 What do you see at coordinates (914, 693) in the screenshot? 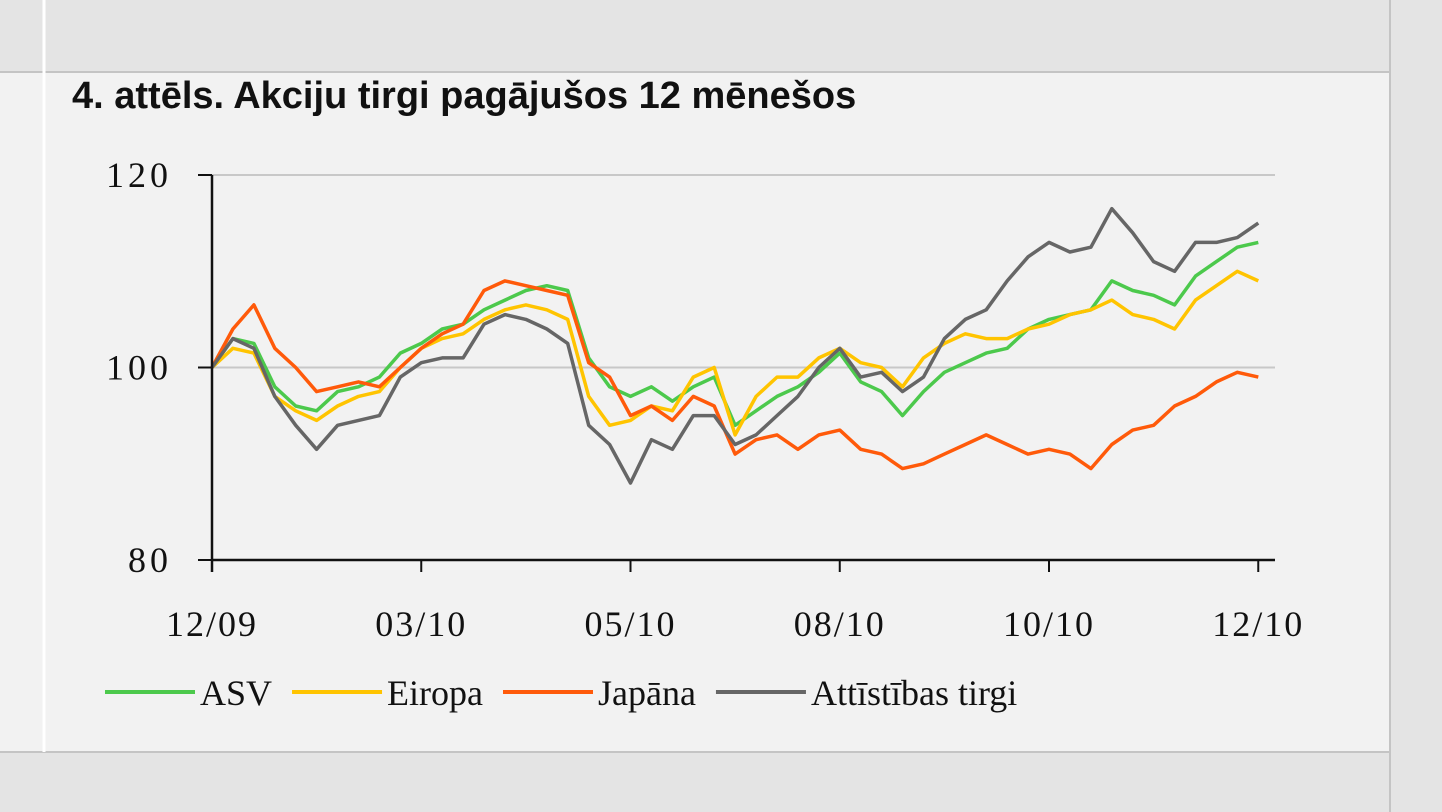
I see `legend-label: Attīstības tirgi` at bounding box center [914, 693].